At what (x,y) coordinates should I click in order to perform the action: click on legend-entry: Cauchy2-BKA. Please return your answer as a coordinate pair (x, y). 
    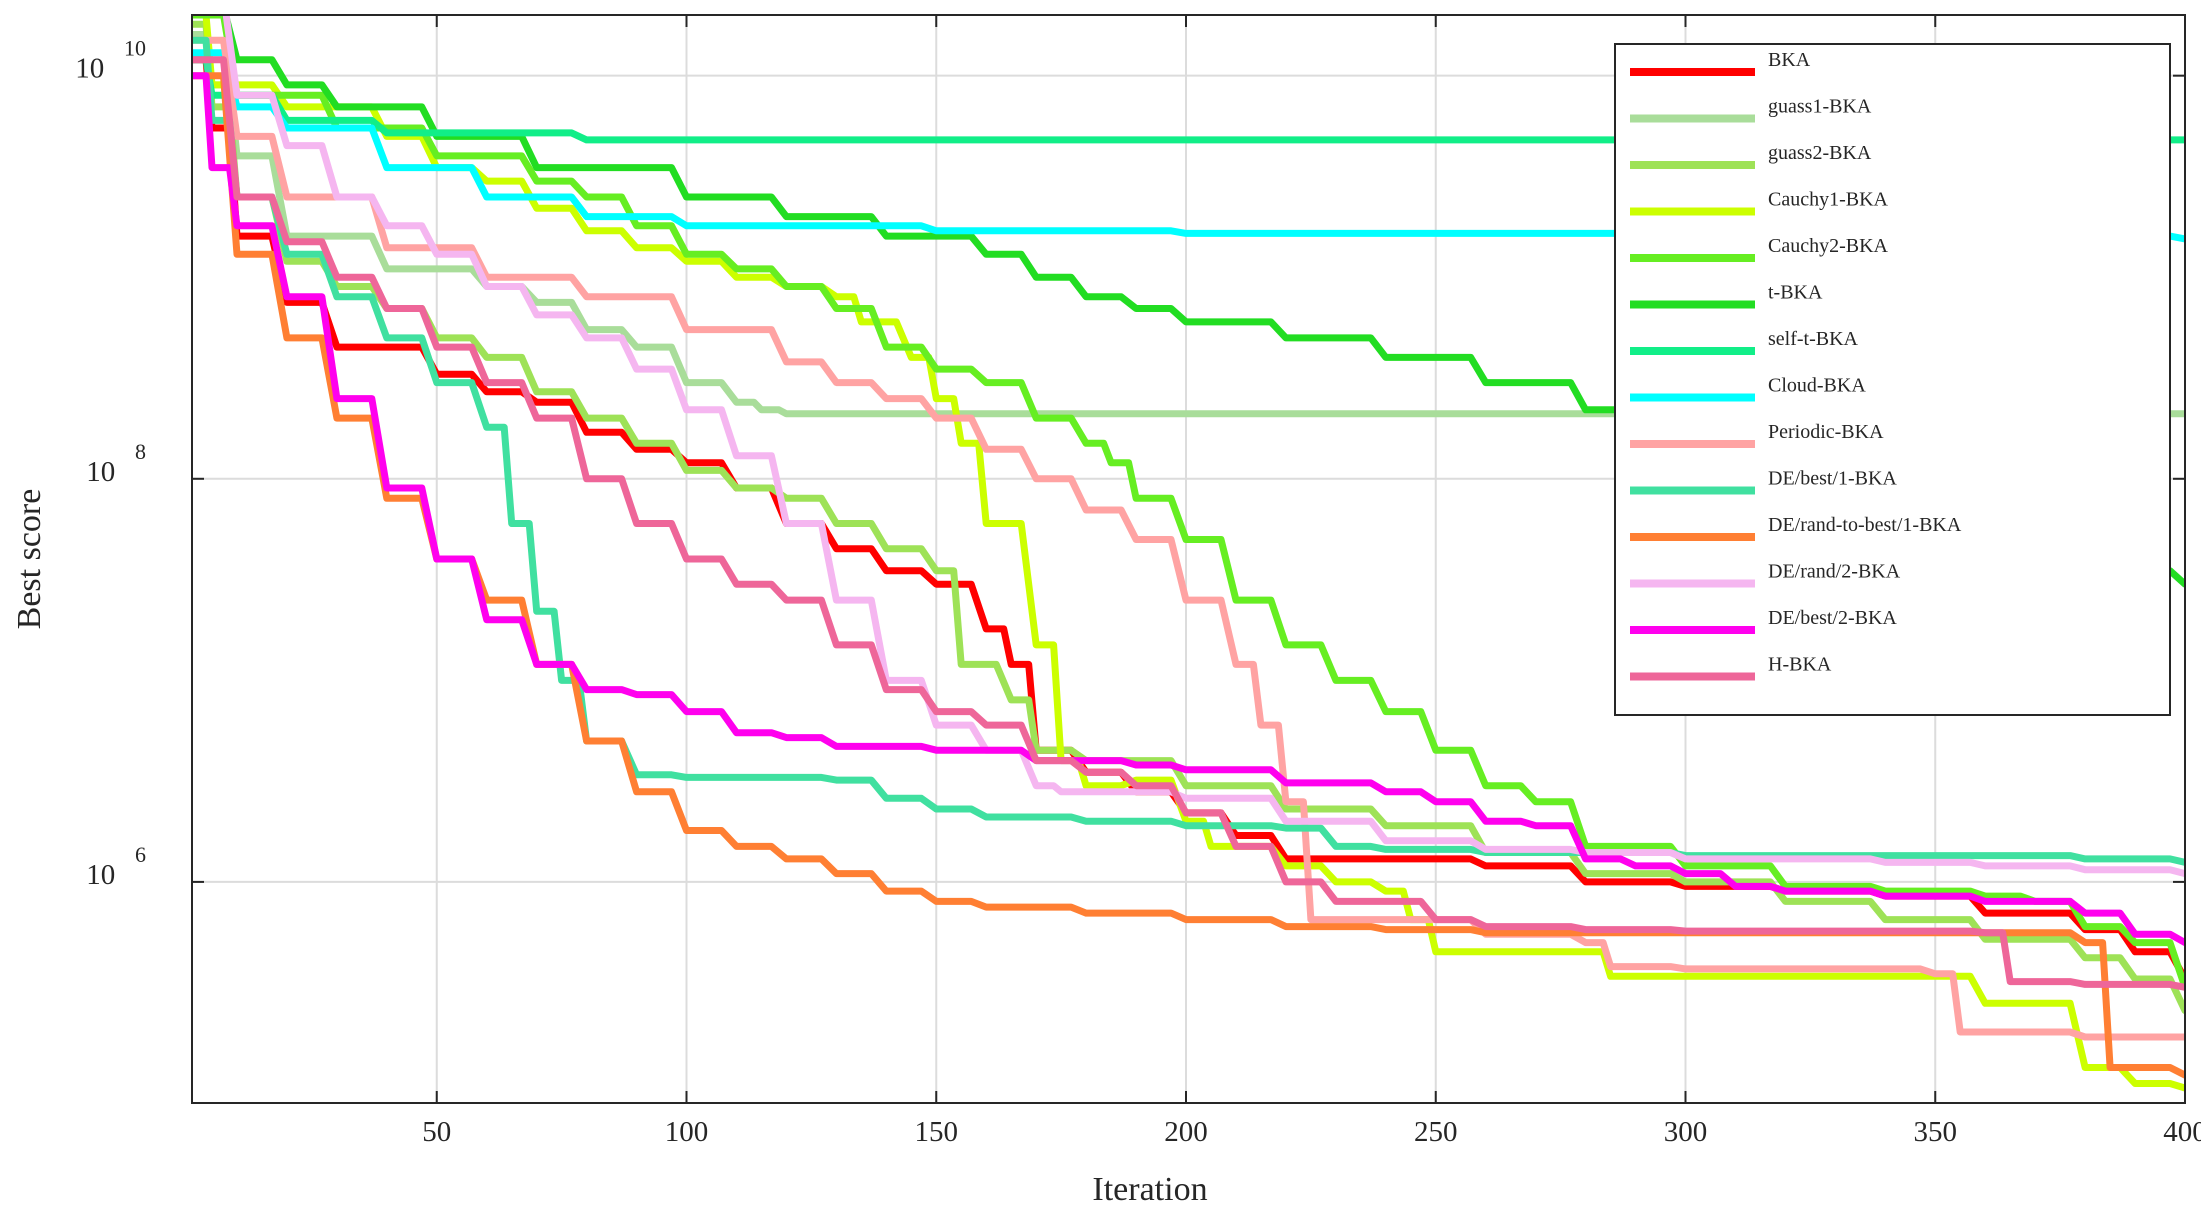
    Looking at the image, I should click on (1828, 246).